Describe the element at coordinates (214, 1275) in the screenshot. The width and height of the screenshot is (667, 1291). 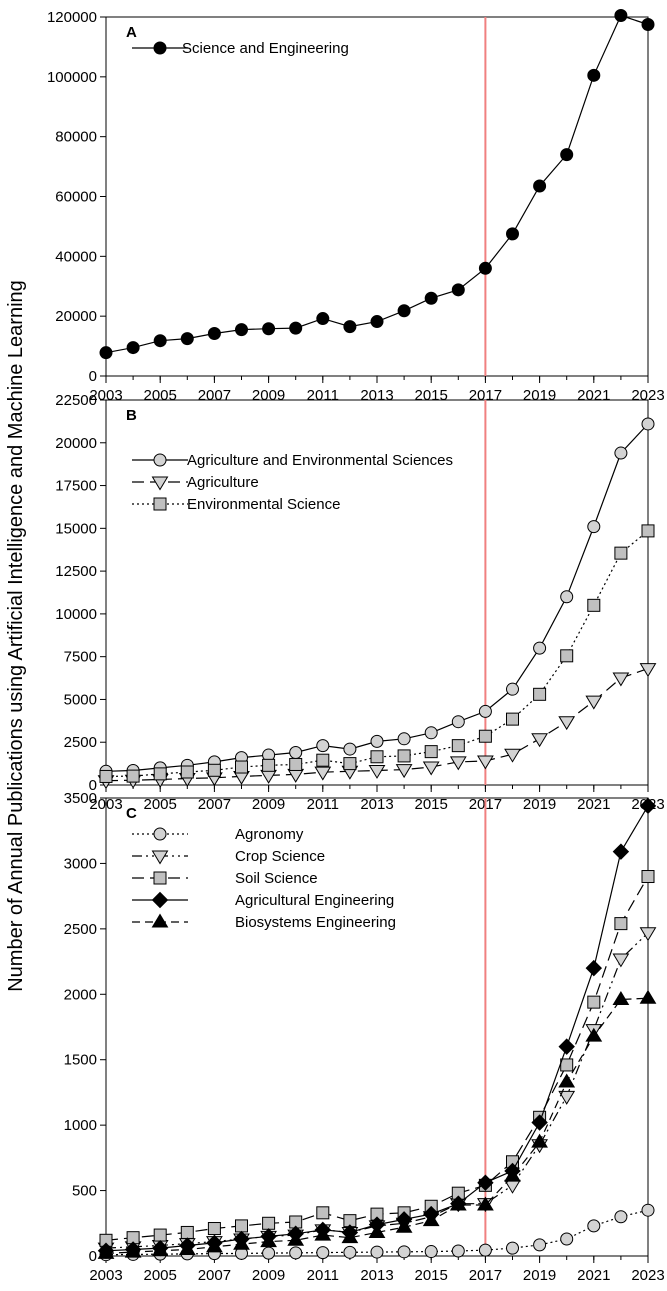
I see `x-tick-label: 2007` at that location.